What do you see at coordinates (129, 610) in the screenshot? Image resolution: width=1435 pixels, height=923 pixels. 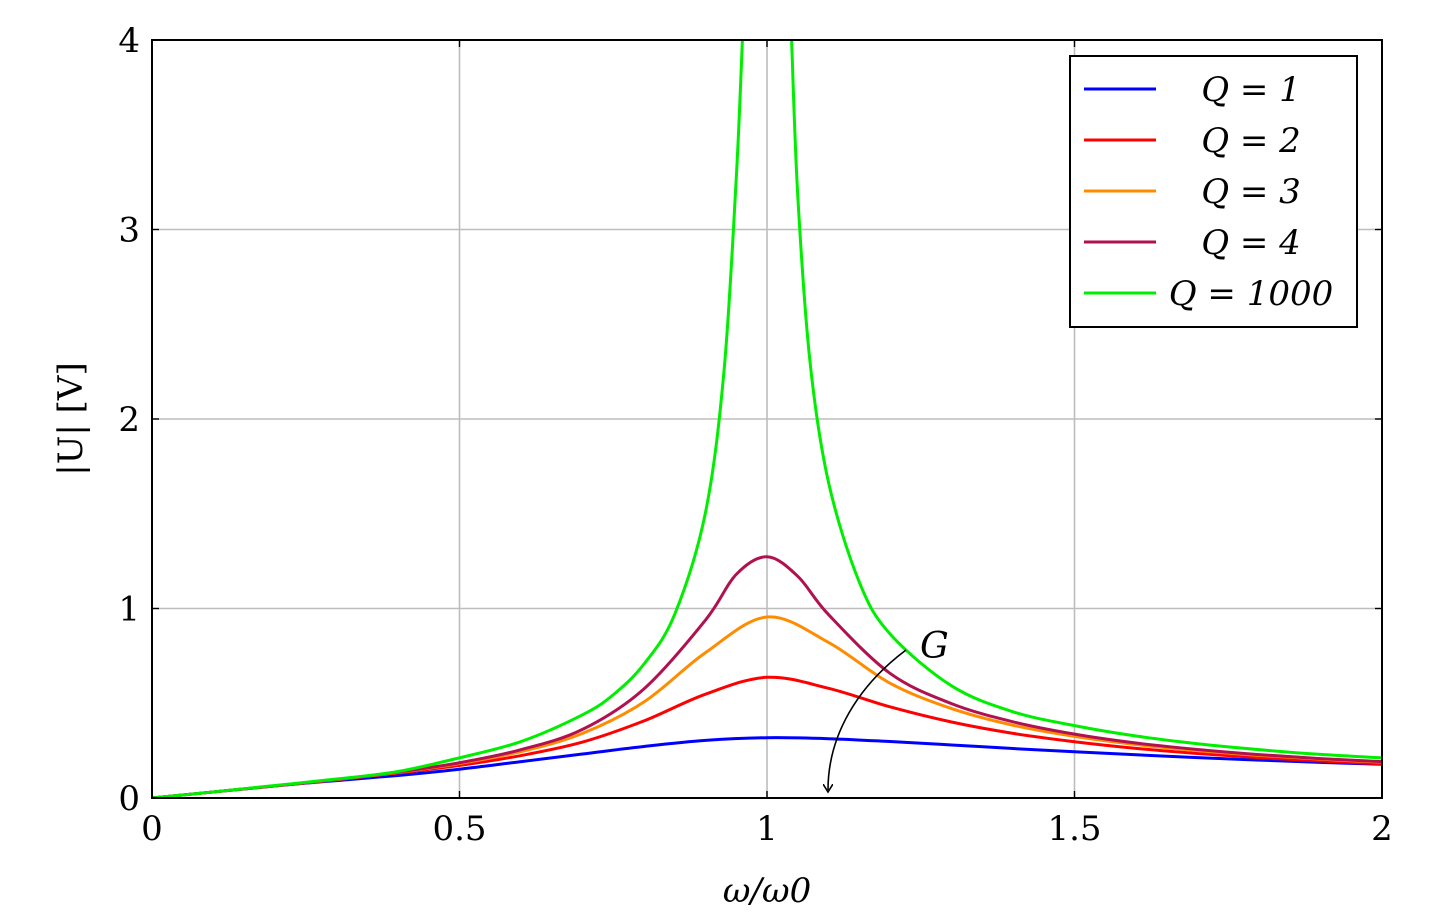 I see `y-tick-label: 1` at bounding box center [129, 610].